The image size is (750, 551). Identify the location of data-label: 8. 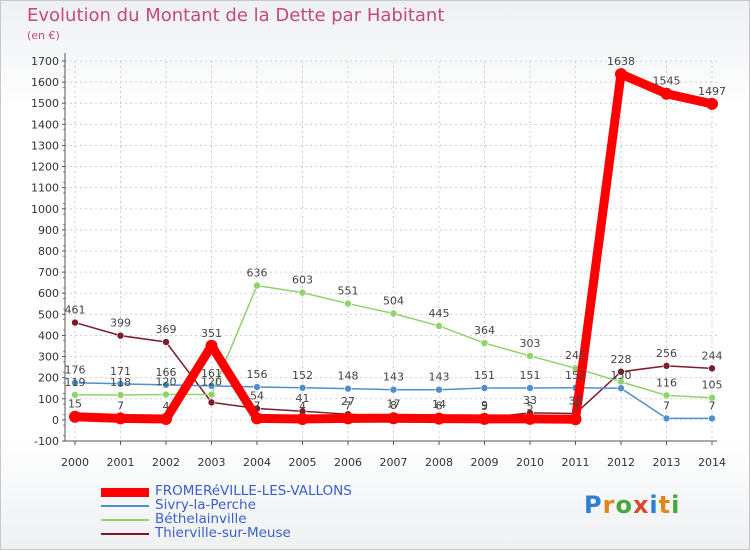
(393, 405).